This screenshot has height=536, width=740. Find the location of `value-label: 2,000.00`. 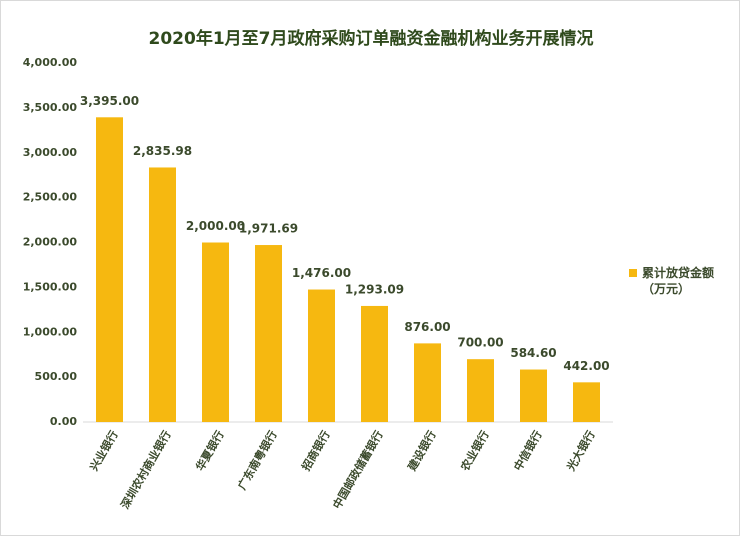

value-label: 2,000.00 is located at coordinates (215, 226).